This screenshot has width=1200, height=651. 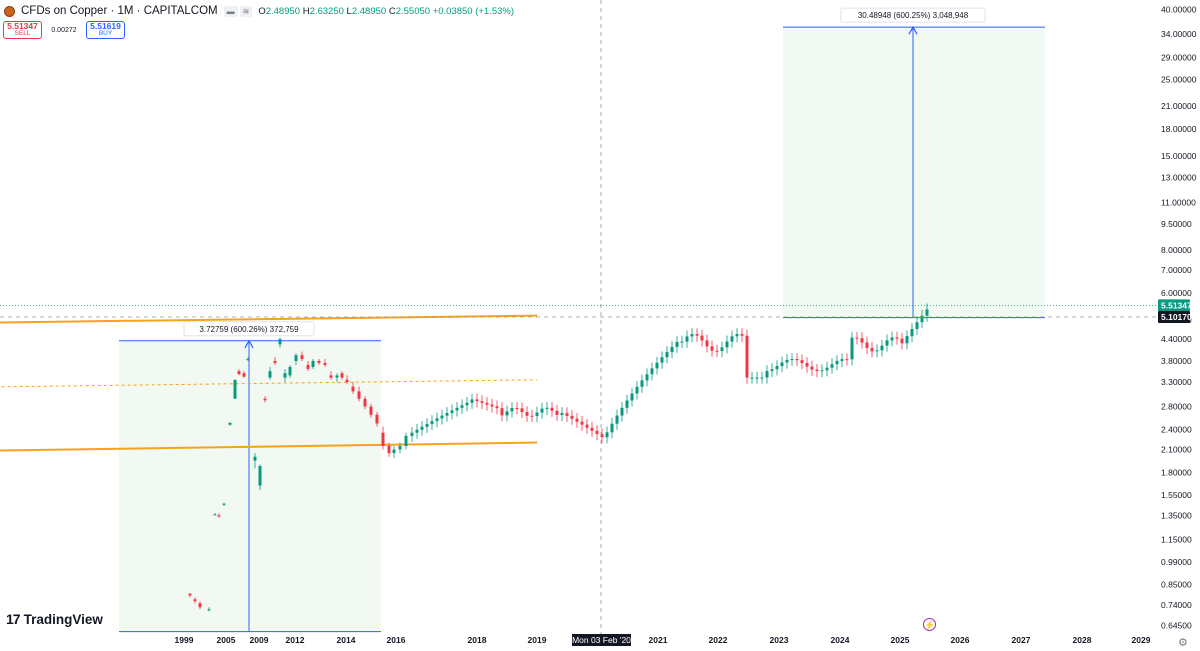 I want to click on price-tick-label: 1.15000, so click(x=1176, y=539).